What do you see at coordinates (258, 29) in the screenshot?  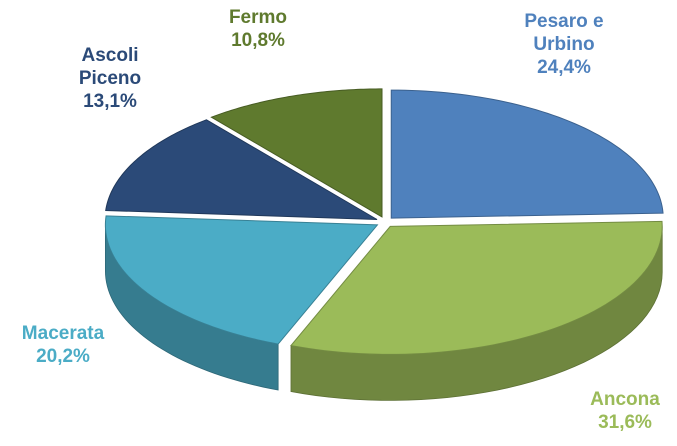 I see `slice-label: Fermo 10,8%` at bounding box center [258, 29].